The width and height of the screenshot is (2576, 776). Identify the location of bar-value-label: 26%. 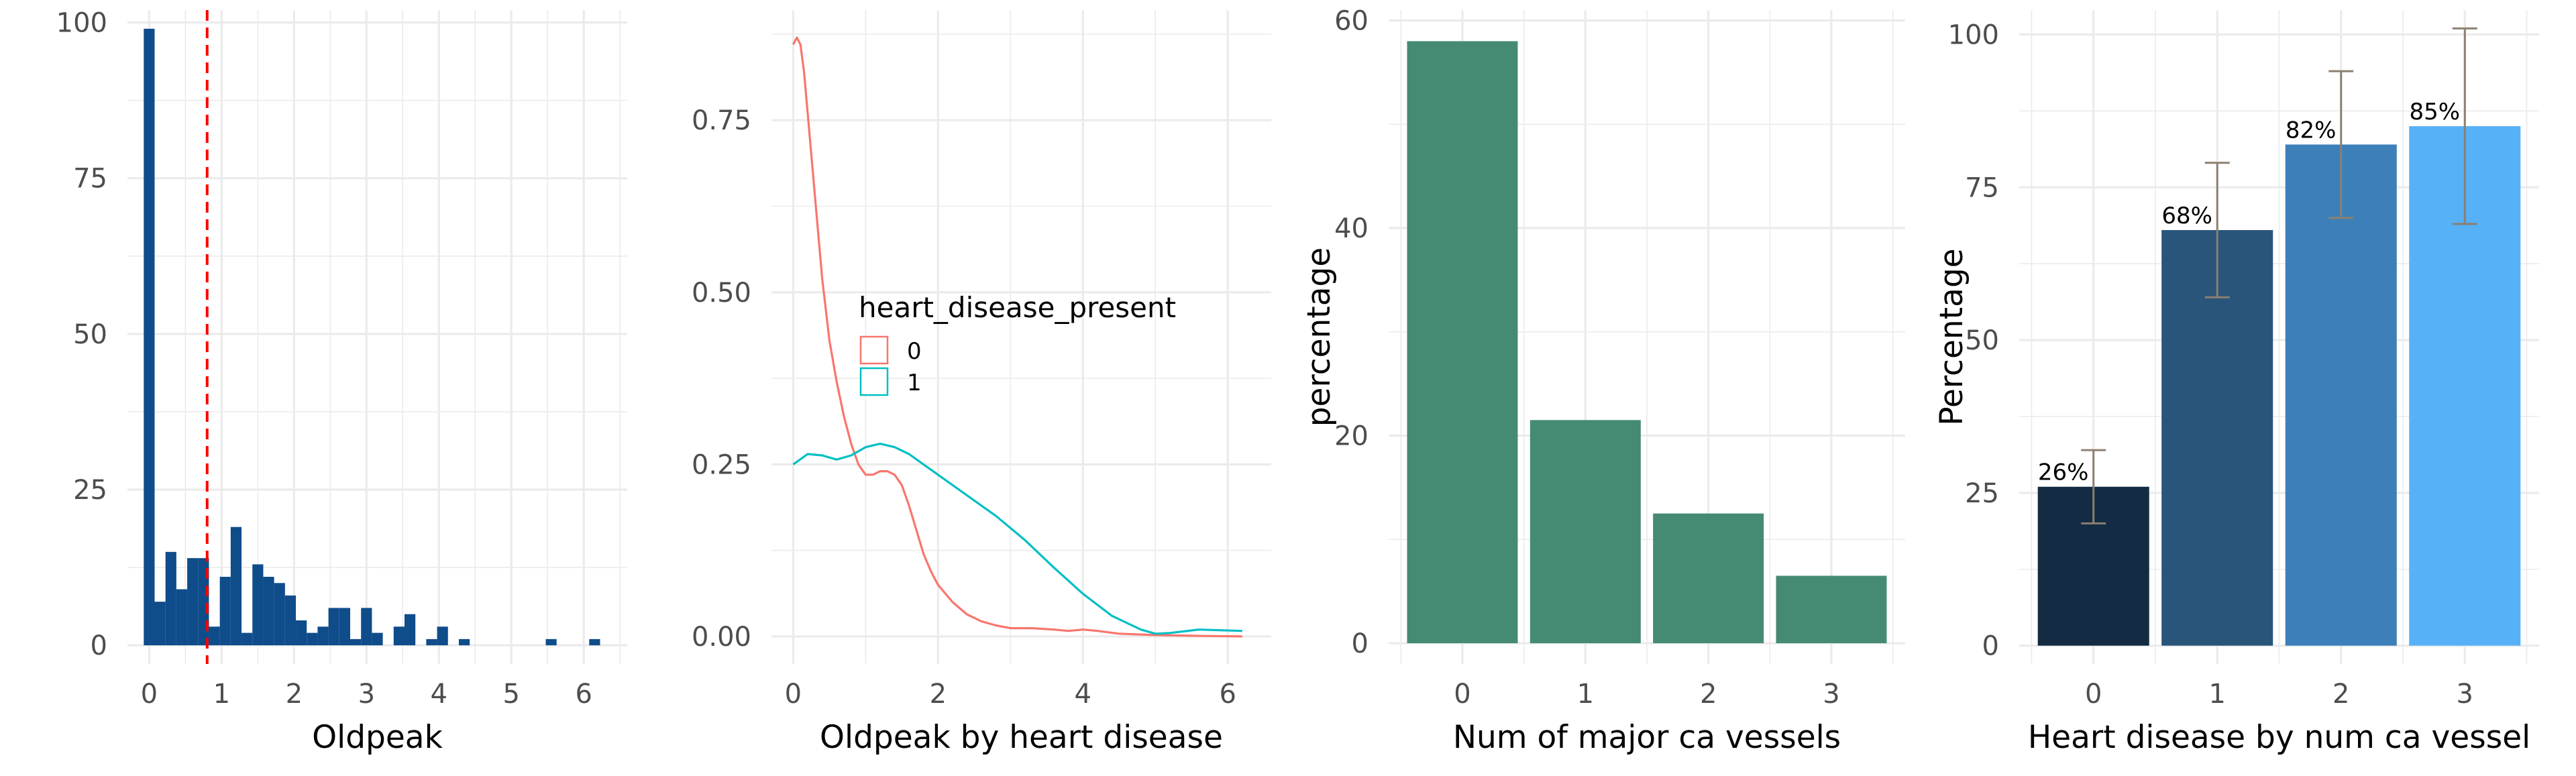
(2063, 473).